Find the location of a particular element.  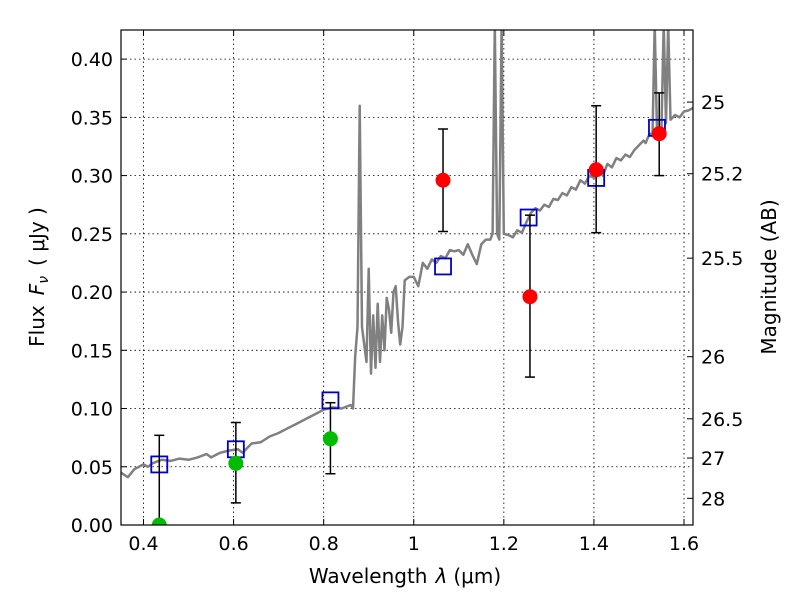

y2-tick-label: 25.5 is located at coordinates (722, 259).